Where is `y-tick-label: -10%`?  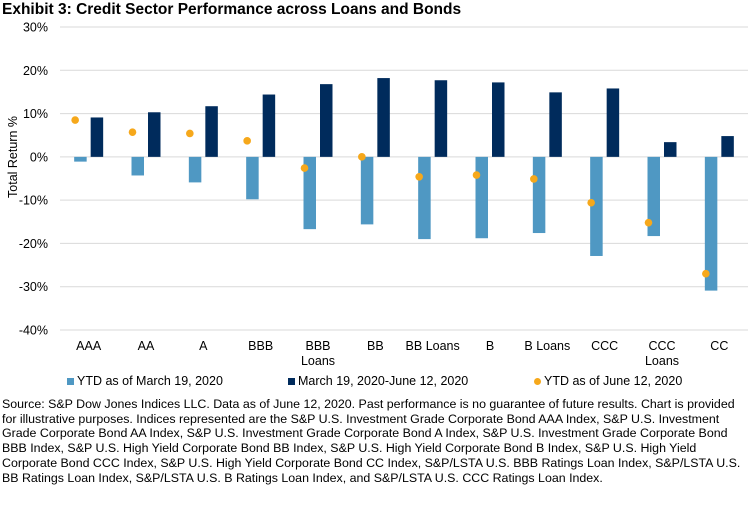
y-tick-label: -10% is located at coordinates (33, 201).